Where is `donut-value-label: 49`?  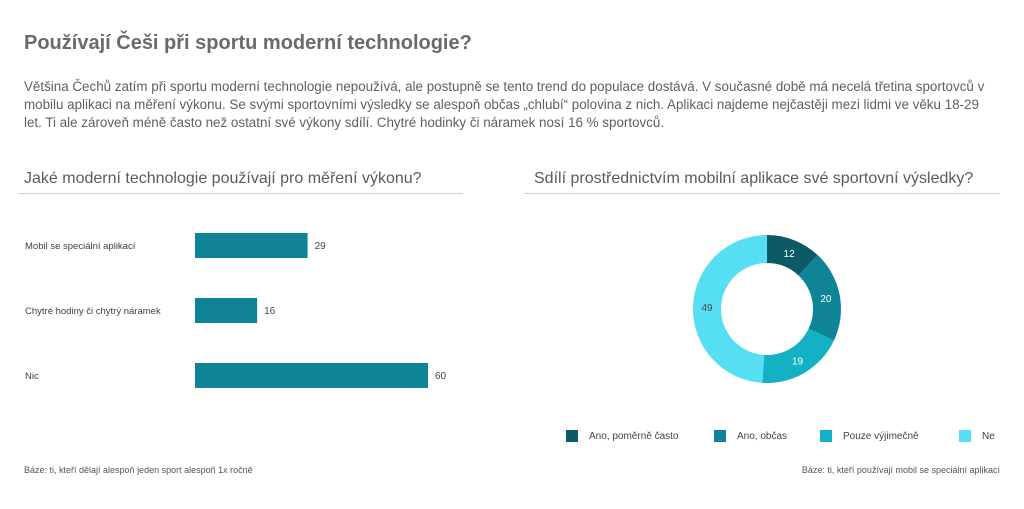 donut-value-label: 49 is located at coordinates (707, 308).